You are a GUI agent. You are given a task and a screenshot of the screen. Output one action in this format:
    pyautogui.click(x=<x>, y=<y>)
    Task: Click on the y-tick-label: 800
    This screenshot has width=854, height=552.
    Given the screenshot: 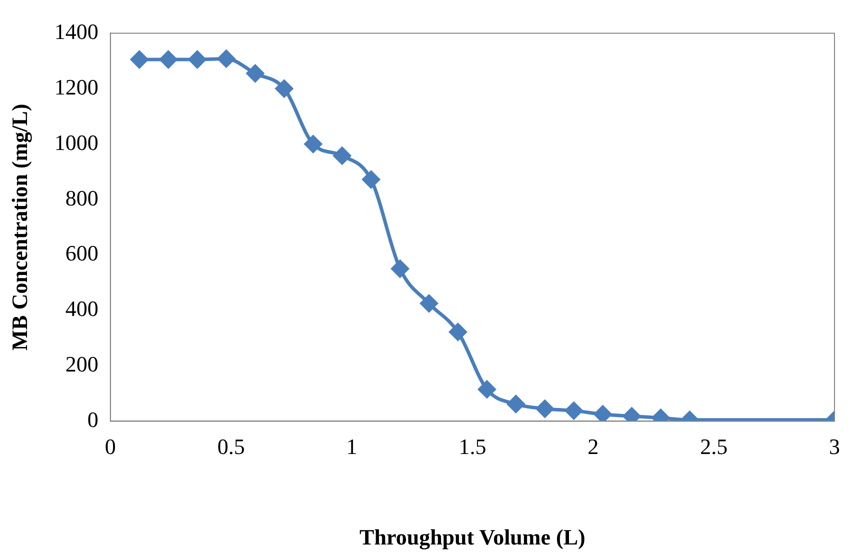 What is the action you would take?
    pyautogui.click(x=81, y=197)
    